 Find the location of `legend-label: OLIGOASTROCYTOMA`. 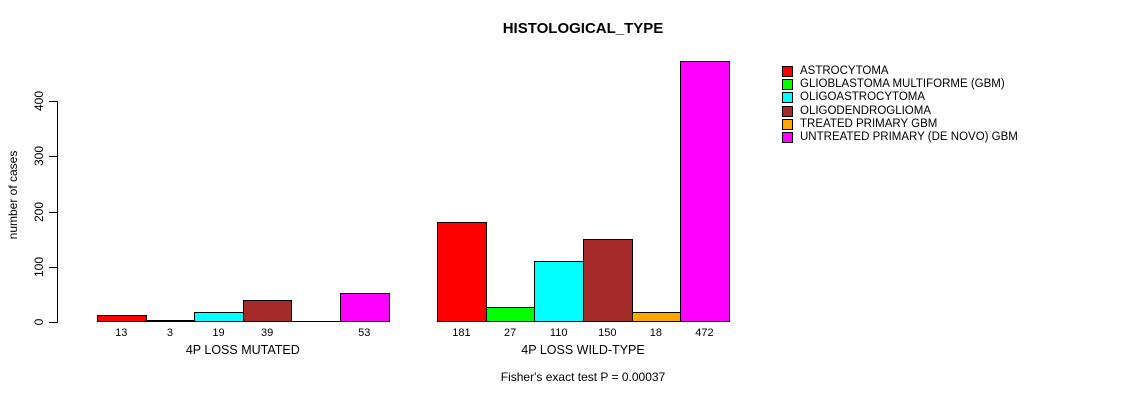

legend-label: OLIGOASTROCYTOMA is located at coordinates (863, 97).